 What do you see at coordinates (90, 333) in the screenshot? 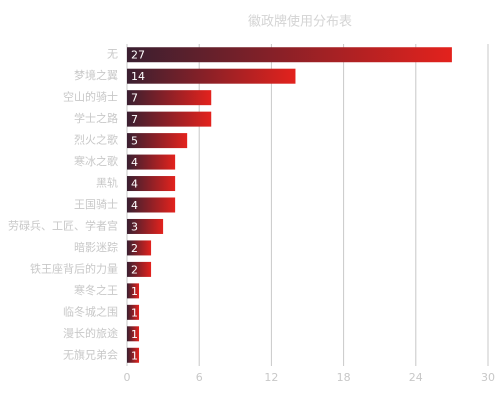
I see `y-tick-label: 漫长的旅途` at bounding box center [90, 333].